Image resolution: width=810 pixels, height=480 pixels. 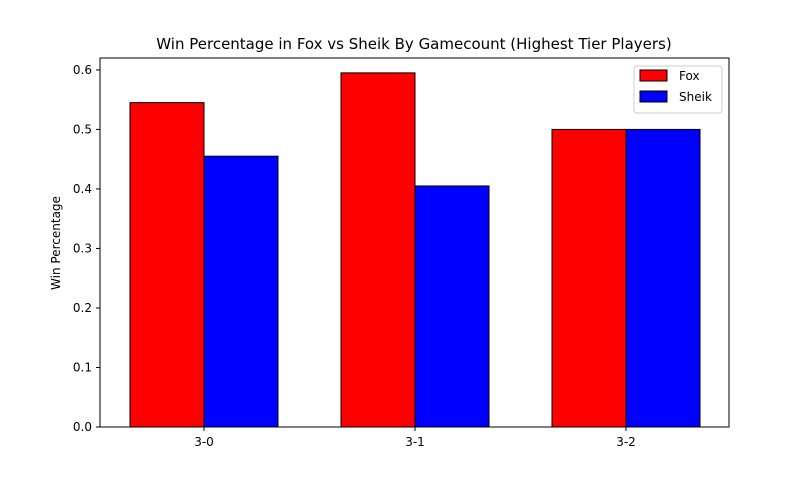 What do you see at coordinates (653, 75) in the screenshot?
I see `legend-swatch-fox` at bounding box center [653, 75].